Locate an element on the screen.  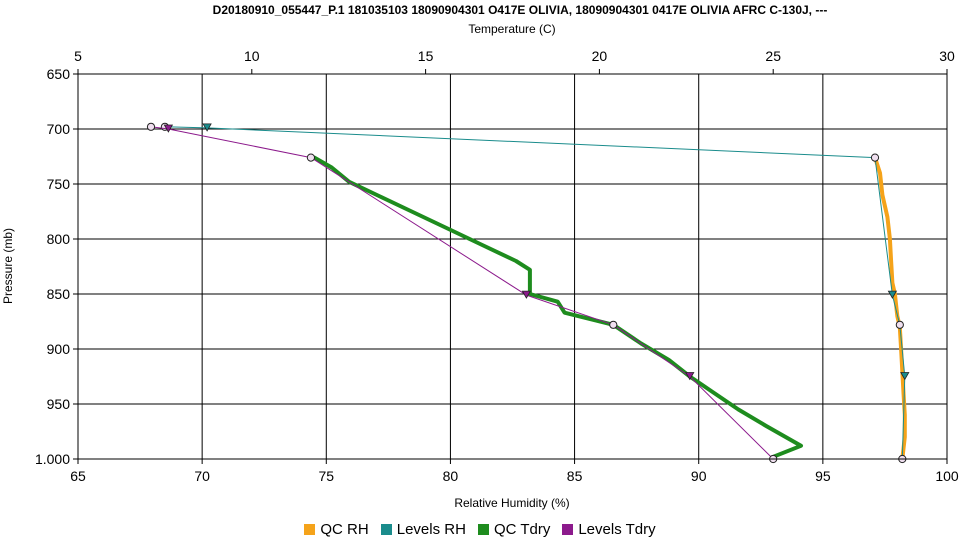
legend-item-qc-tdry: QC Tdry is located at coordinates (514, 529).